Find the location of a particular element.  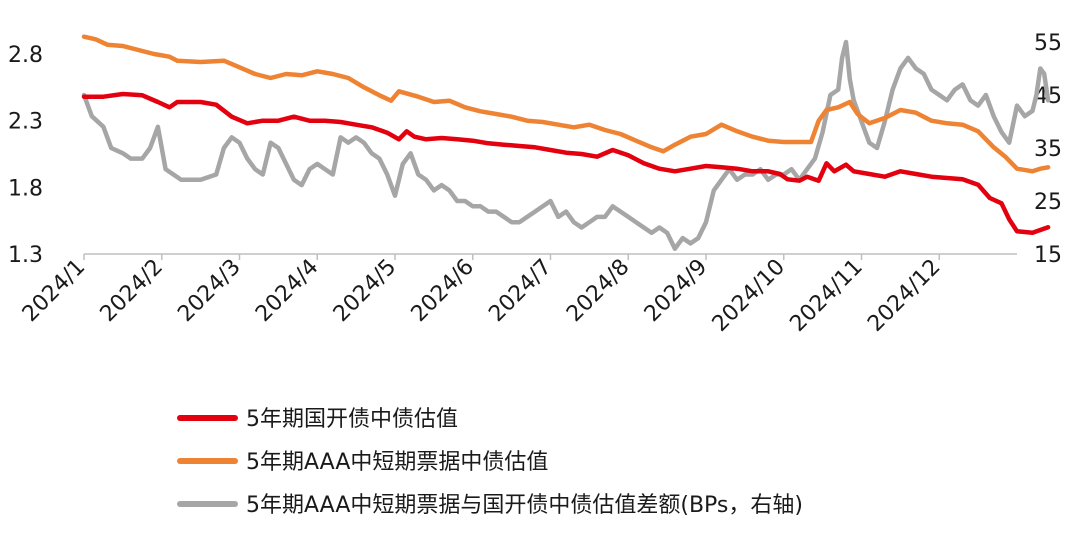

x-tick-label: 2024/8 is located at coordinates (598, 291).